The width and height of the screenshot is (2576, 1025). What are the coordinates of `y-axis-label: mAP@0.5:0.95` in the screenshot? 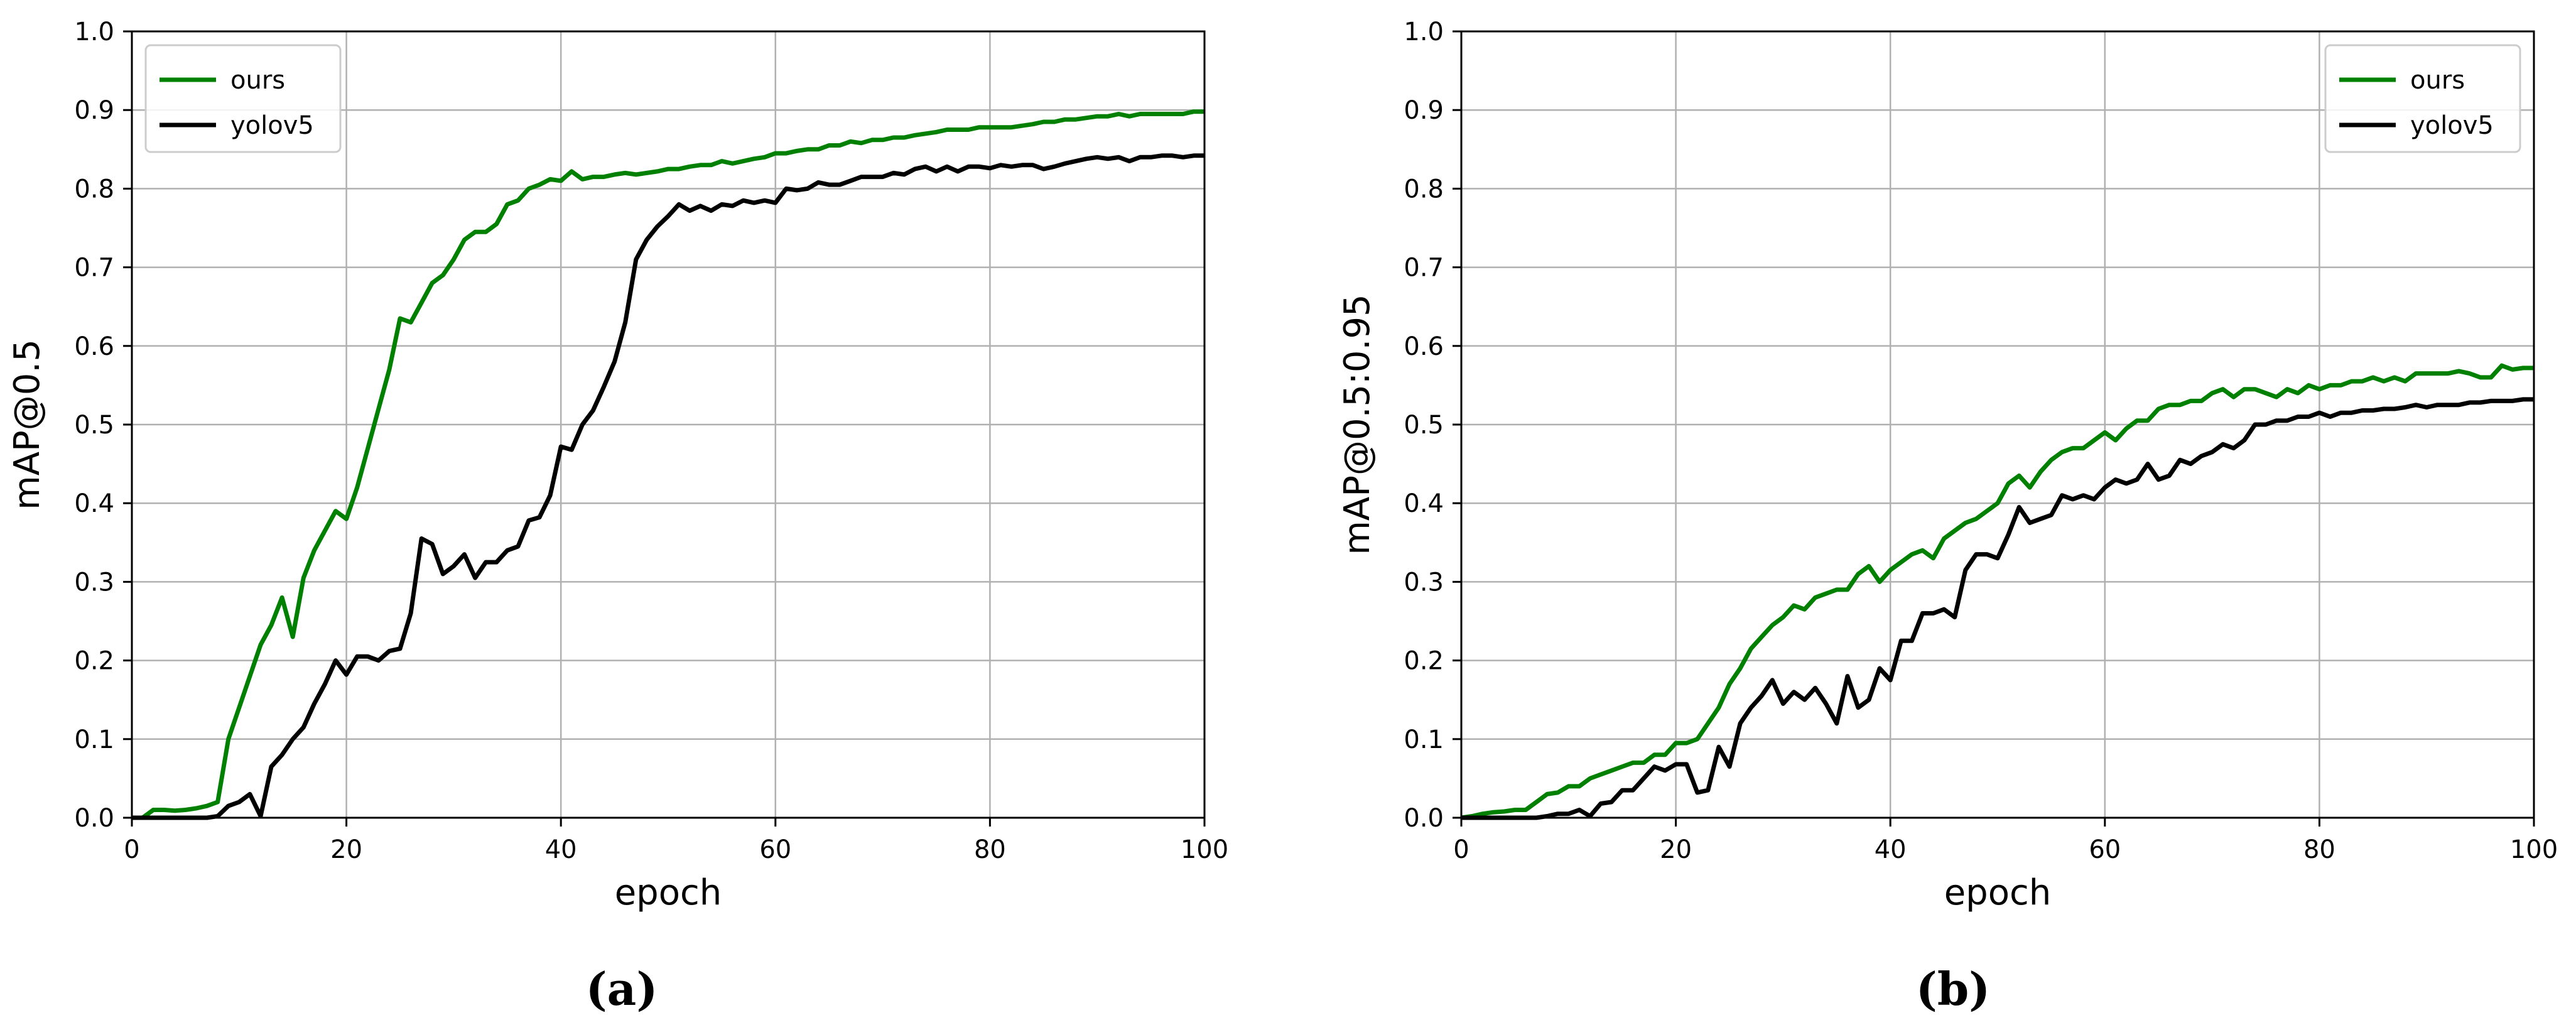 It's located at (1357, 424).